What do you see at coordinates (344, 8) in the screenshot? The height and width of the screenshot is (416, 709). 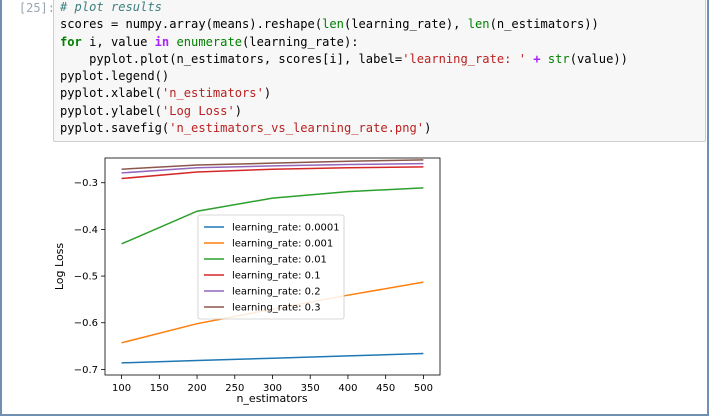 I see `code-line: # plot results` at bounding box center [344, 8].